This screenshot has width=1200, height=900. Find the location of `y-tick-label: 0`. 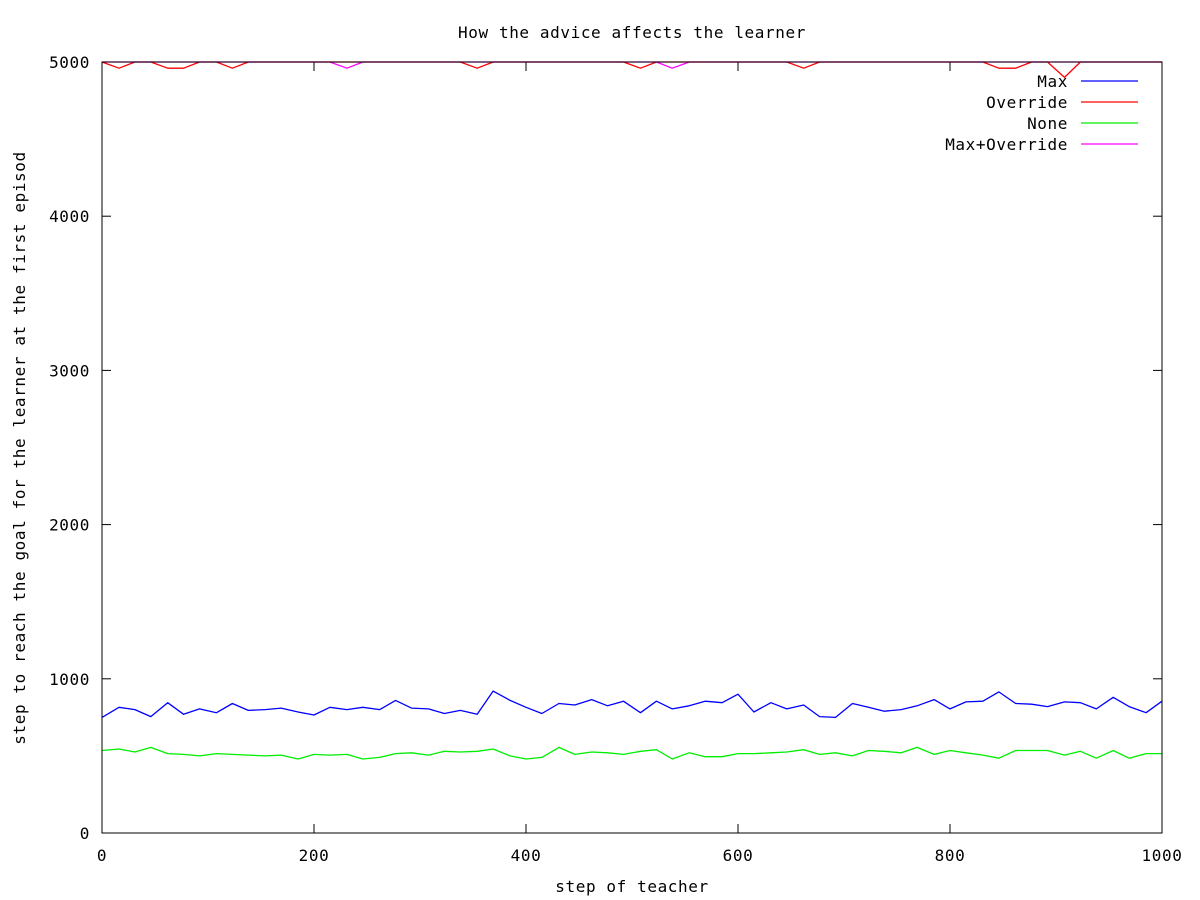

y-tick-label: 0 is located at coordinates (85, 833).